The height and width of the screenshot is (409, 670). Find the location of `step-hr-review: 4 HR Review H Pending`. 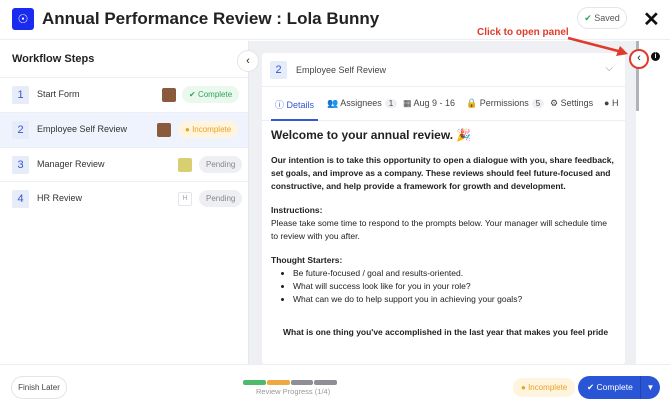

step-hr-review: 4 HR Review H Pending is located at coordinates (124, 198).